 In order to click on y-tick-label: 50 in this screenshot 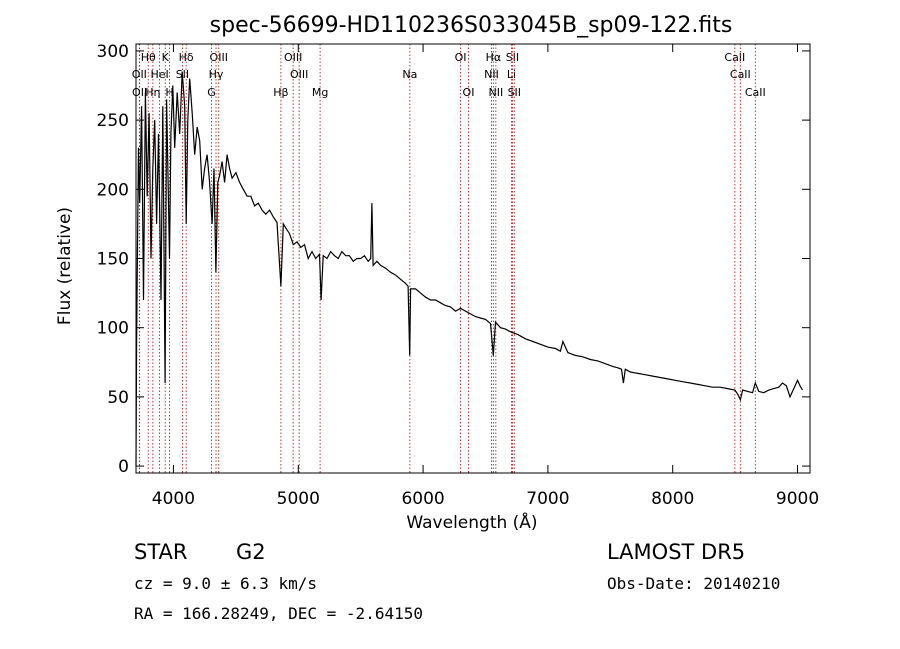, I will do `click(118, 398)`.